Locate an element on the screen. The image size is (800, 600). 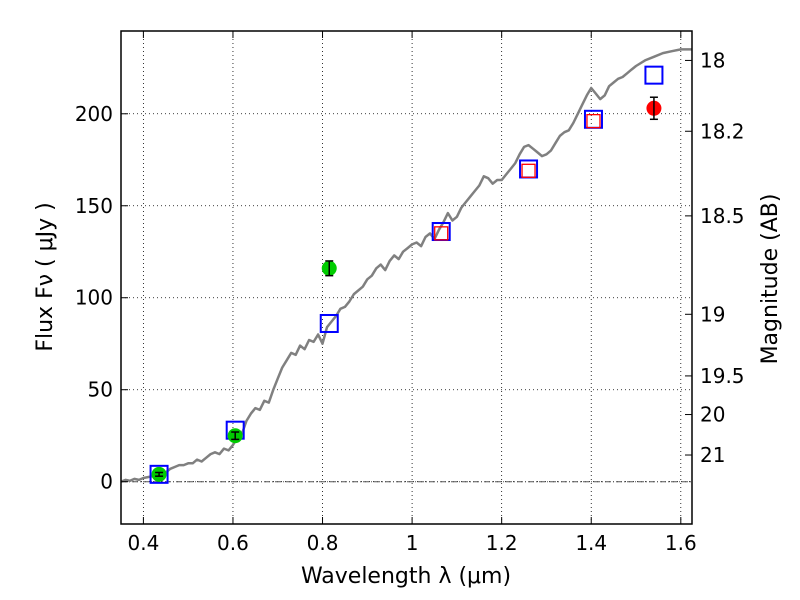
y-tick-label: 50 is located at coordinates (100, 390).